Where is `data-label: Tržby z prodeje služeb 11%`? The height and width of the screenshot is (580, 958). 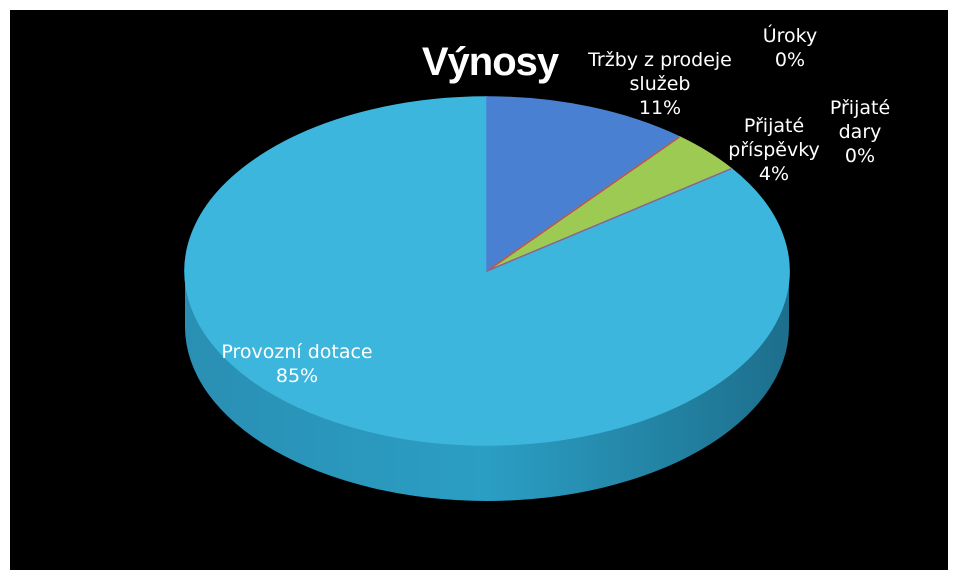
data-label: Tržby z prodeje služeb 11% is located at coordinates (660, 84).